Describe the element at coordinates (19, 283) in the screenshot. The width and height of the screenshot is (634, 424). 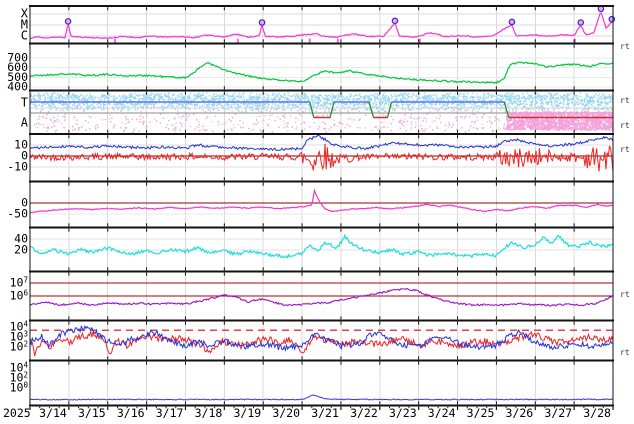
I see `y-axis-label: 107` at that location.